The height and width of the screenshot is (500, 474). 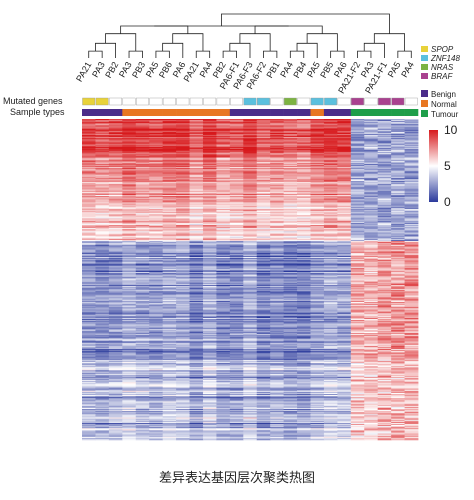 What do you see at coordinates (196, 101) in the screenshot?
I see `mutated-gene-cell` at bounding box center [196, 101].